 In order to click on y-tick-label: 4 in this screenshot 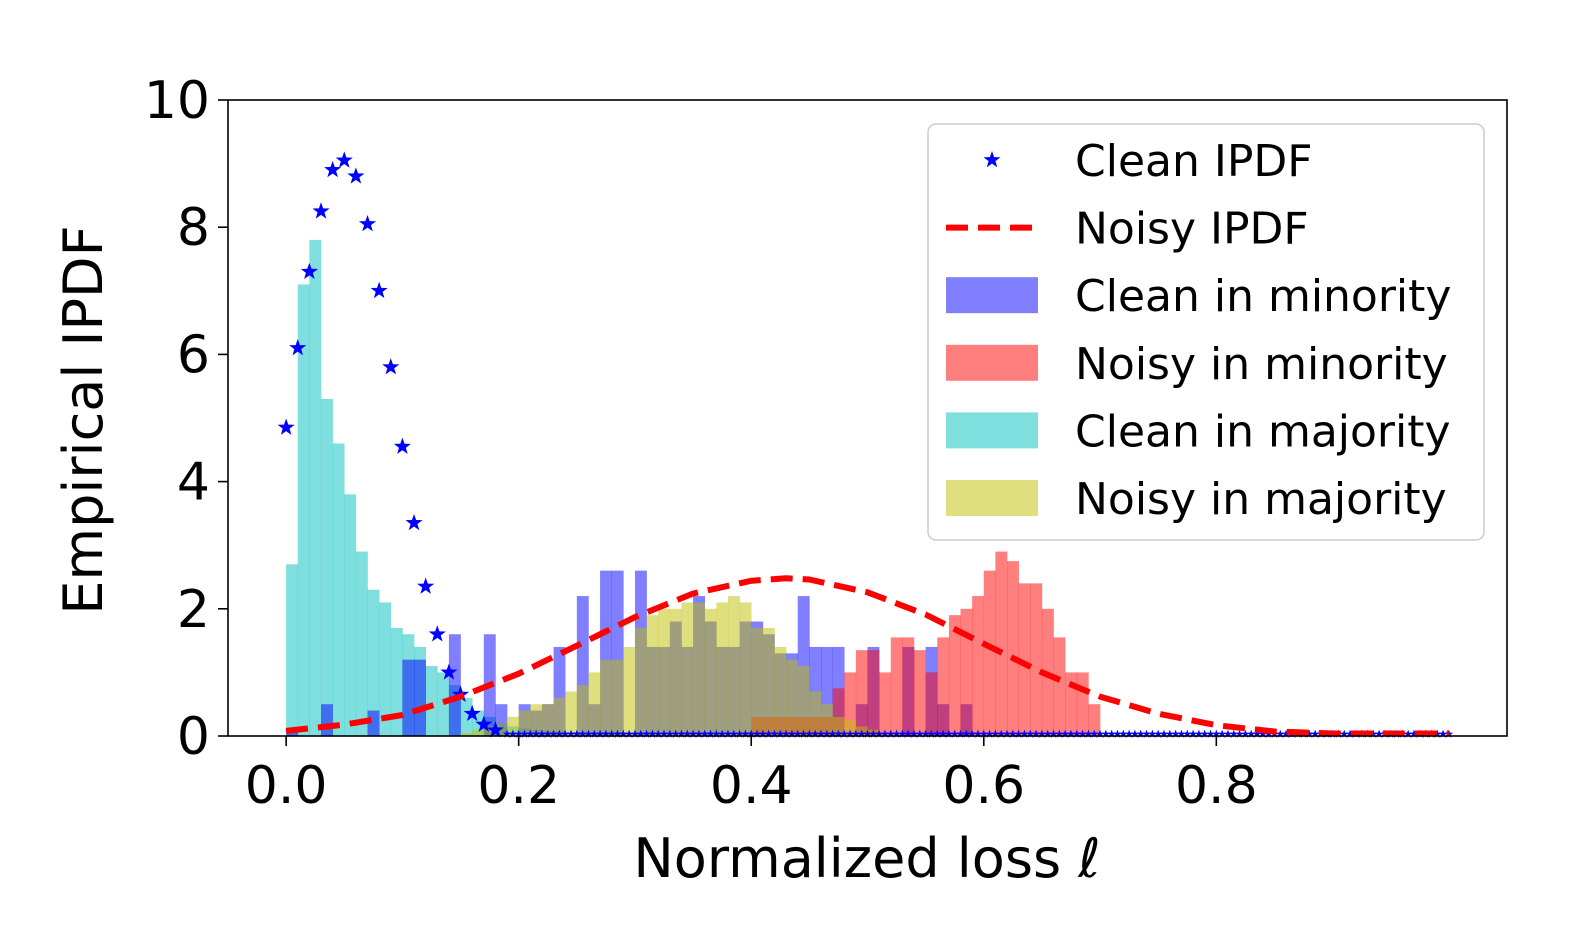, I will do `click(193, 483)`.